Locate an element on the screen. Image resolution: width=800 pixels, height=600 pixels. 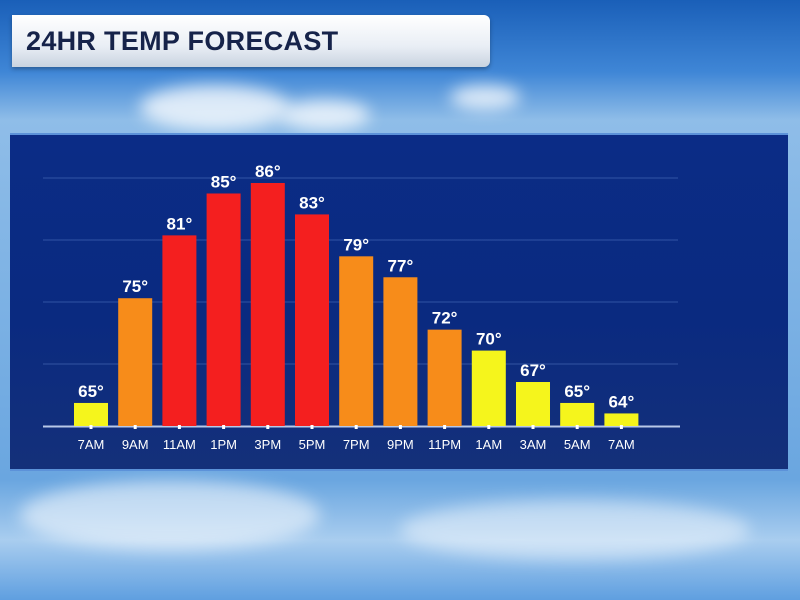
data-label: 81° is located at coordinates (180, 223).